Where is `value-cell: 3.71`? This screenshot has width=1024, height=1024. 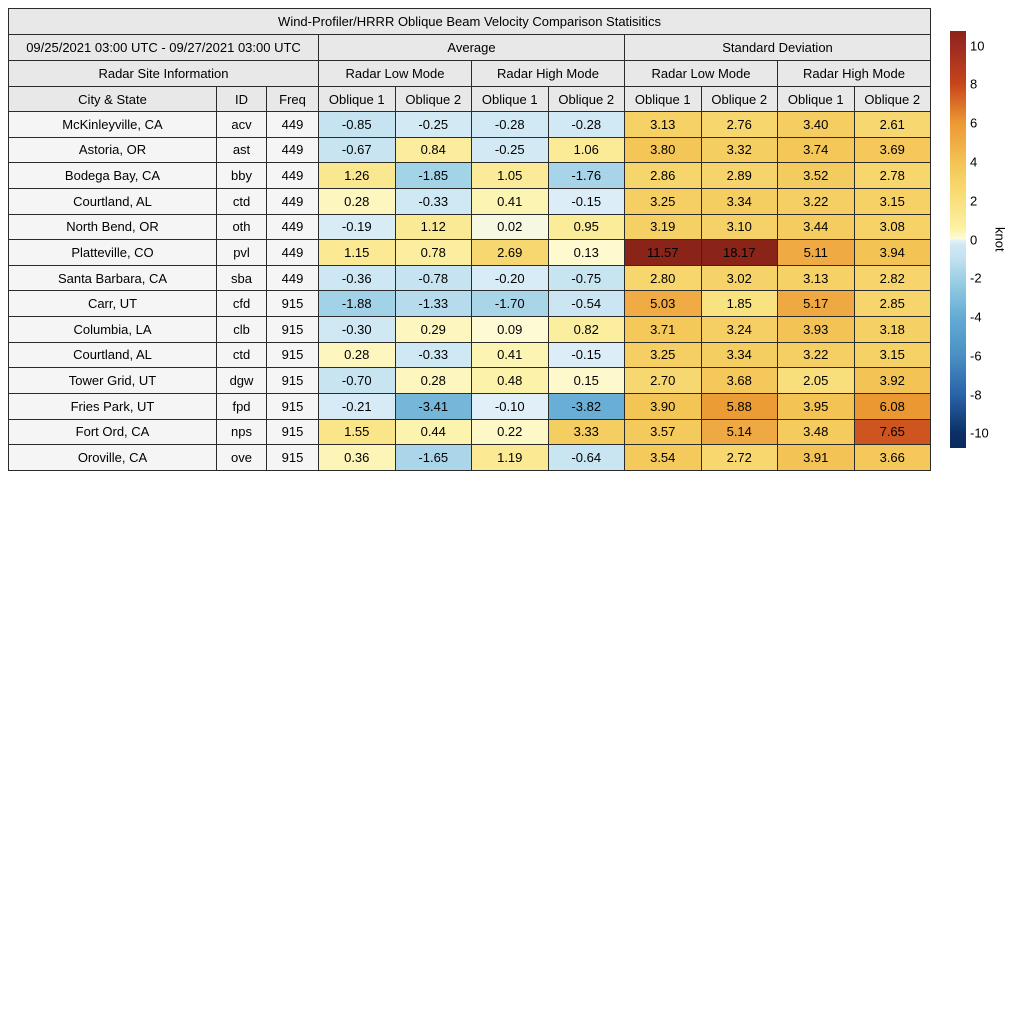
value-cell: 3.71 is located at coordinates (663, 329).